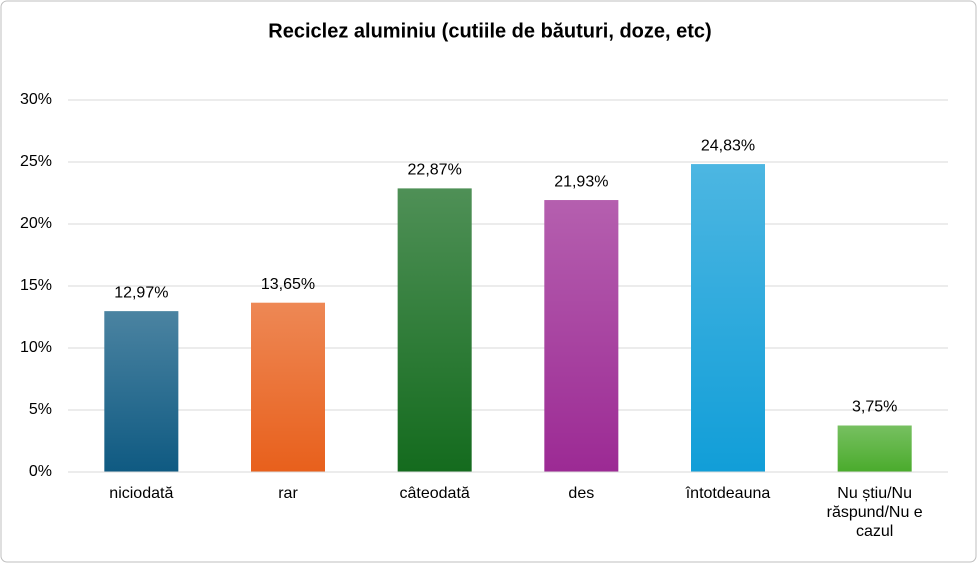 The width and height of the screenshot is (977, 563). What do you see at coordinates (36, 99) in the screenshot?
I see `y-tick-label: 30%` at bounding box center [36, 99].